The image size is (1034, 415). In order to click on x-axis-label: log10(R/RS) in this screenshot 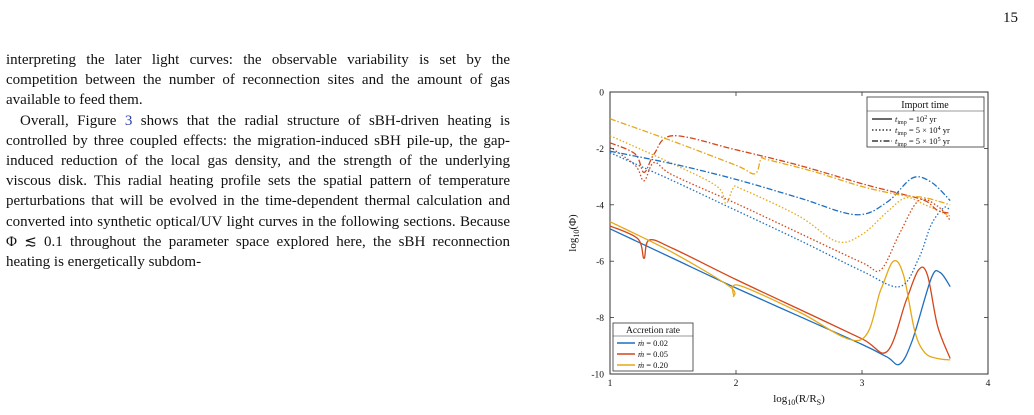, I will do `click(799, 400)`.